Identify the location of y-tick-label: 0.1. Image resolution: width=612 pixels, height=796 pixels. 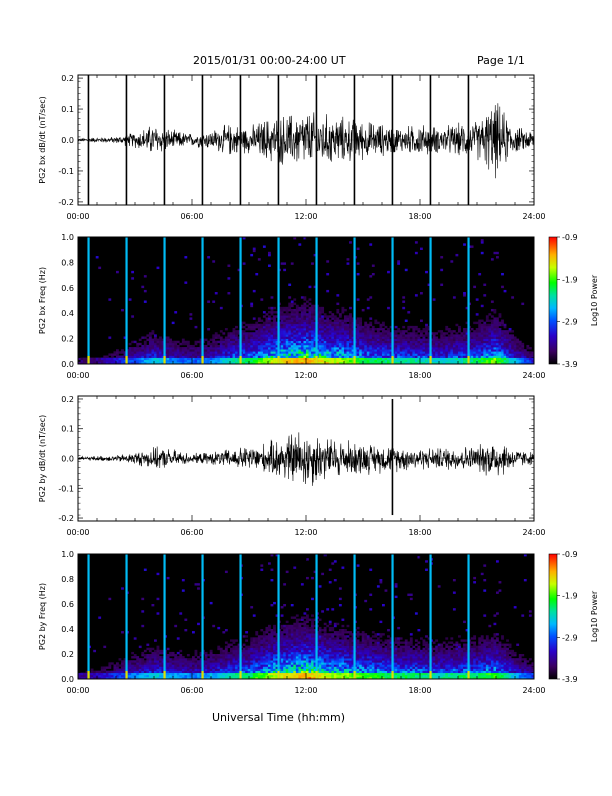
(67, 429).